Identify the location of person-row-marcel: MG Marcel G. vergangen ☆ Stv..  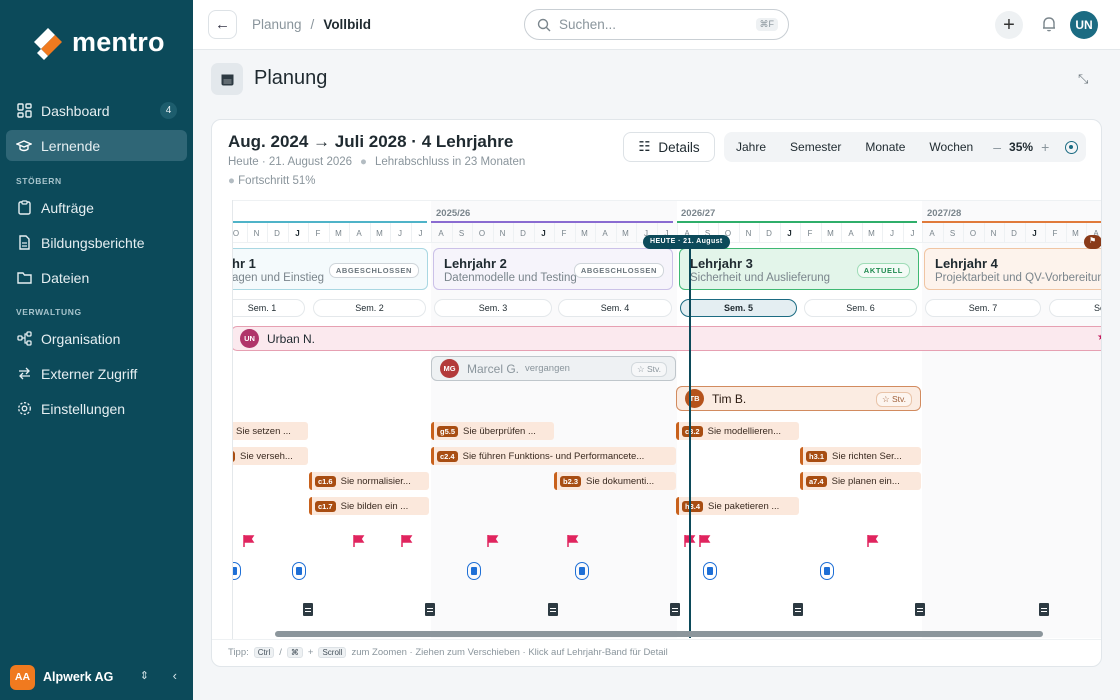
(553, 368).